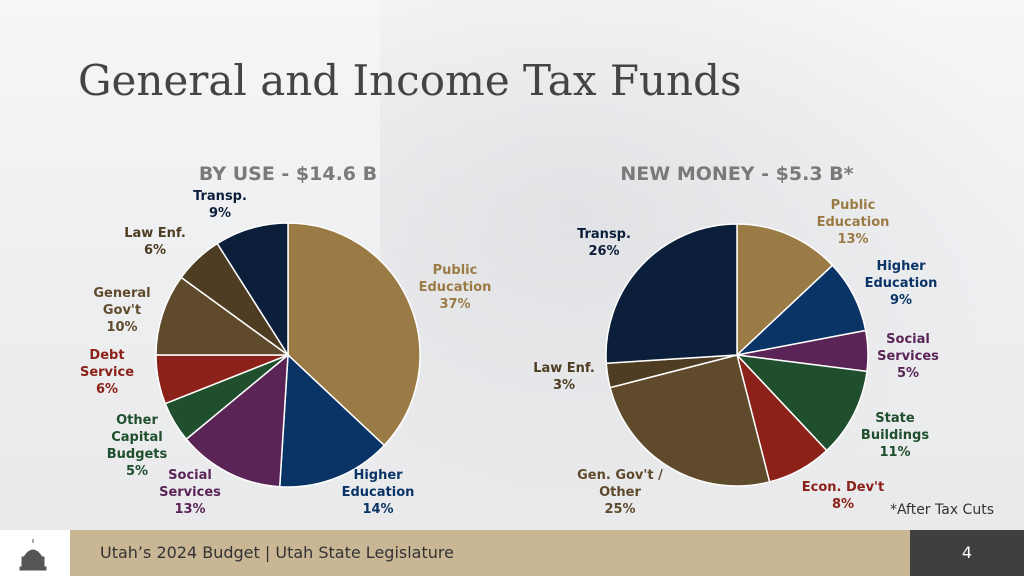 The width and height of the screenshot is (1024, 576). I want to click on slice-label: Law Enf. 3%, so click(564, 377).